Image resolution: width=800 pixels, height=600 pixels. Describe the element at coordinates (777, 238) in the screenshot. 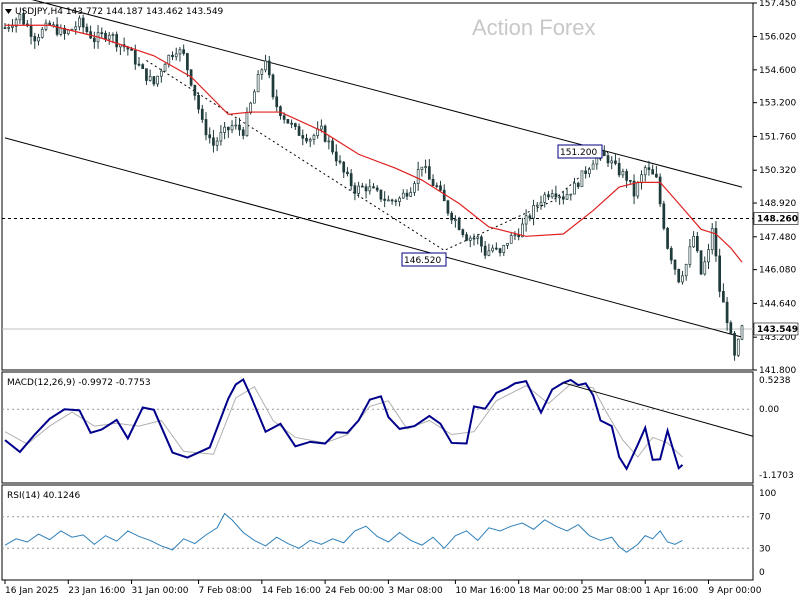

I see `y-tick-label: 147.480` at that location.